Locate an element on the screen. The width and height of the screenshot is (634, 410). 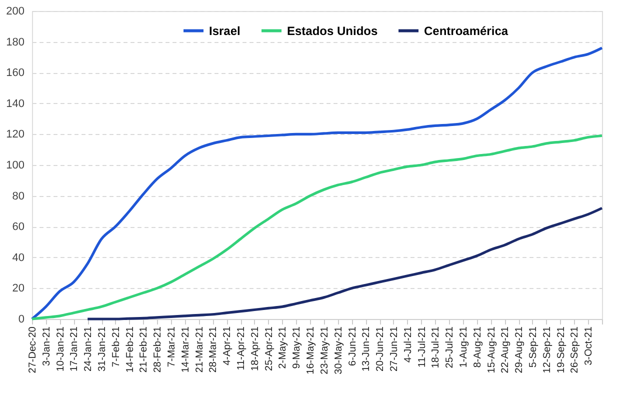
x-tick-label: 25-Jul-21 is located at coordinates (450, 347).